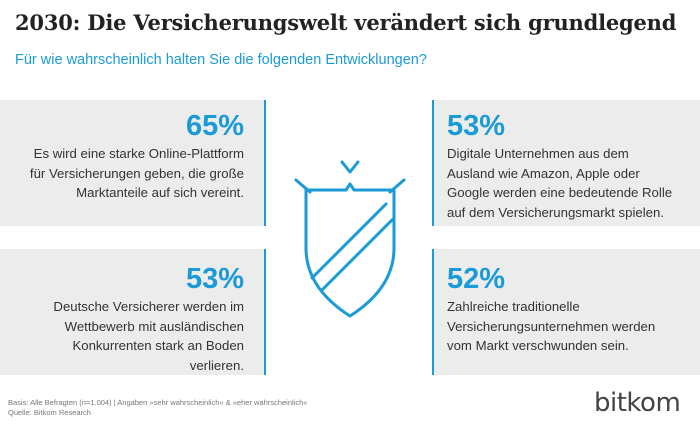  I want to click on stat-percent: 65%, so click(214, 126).